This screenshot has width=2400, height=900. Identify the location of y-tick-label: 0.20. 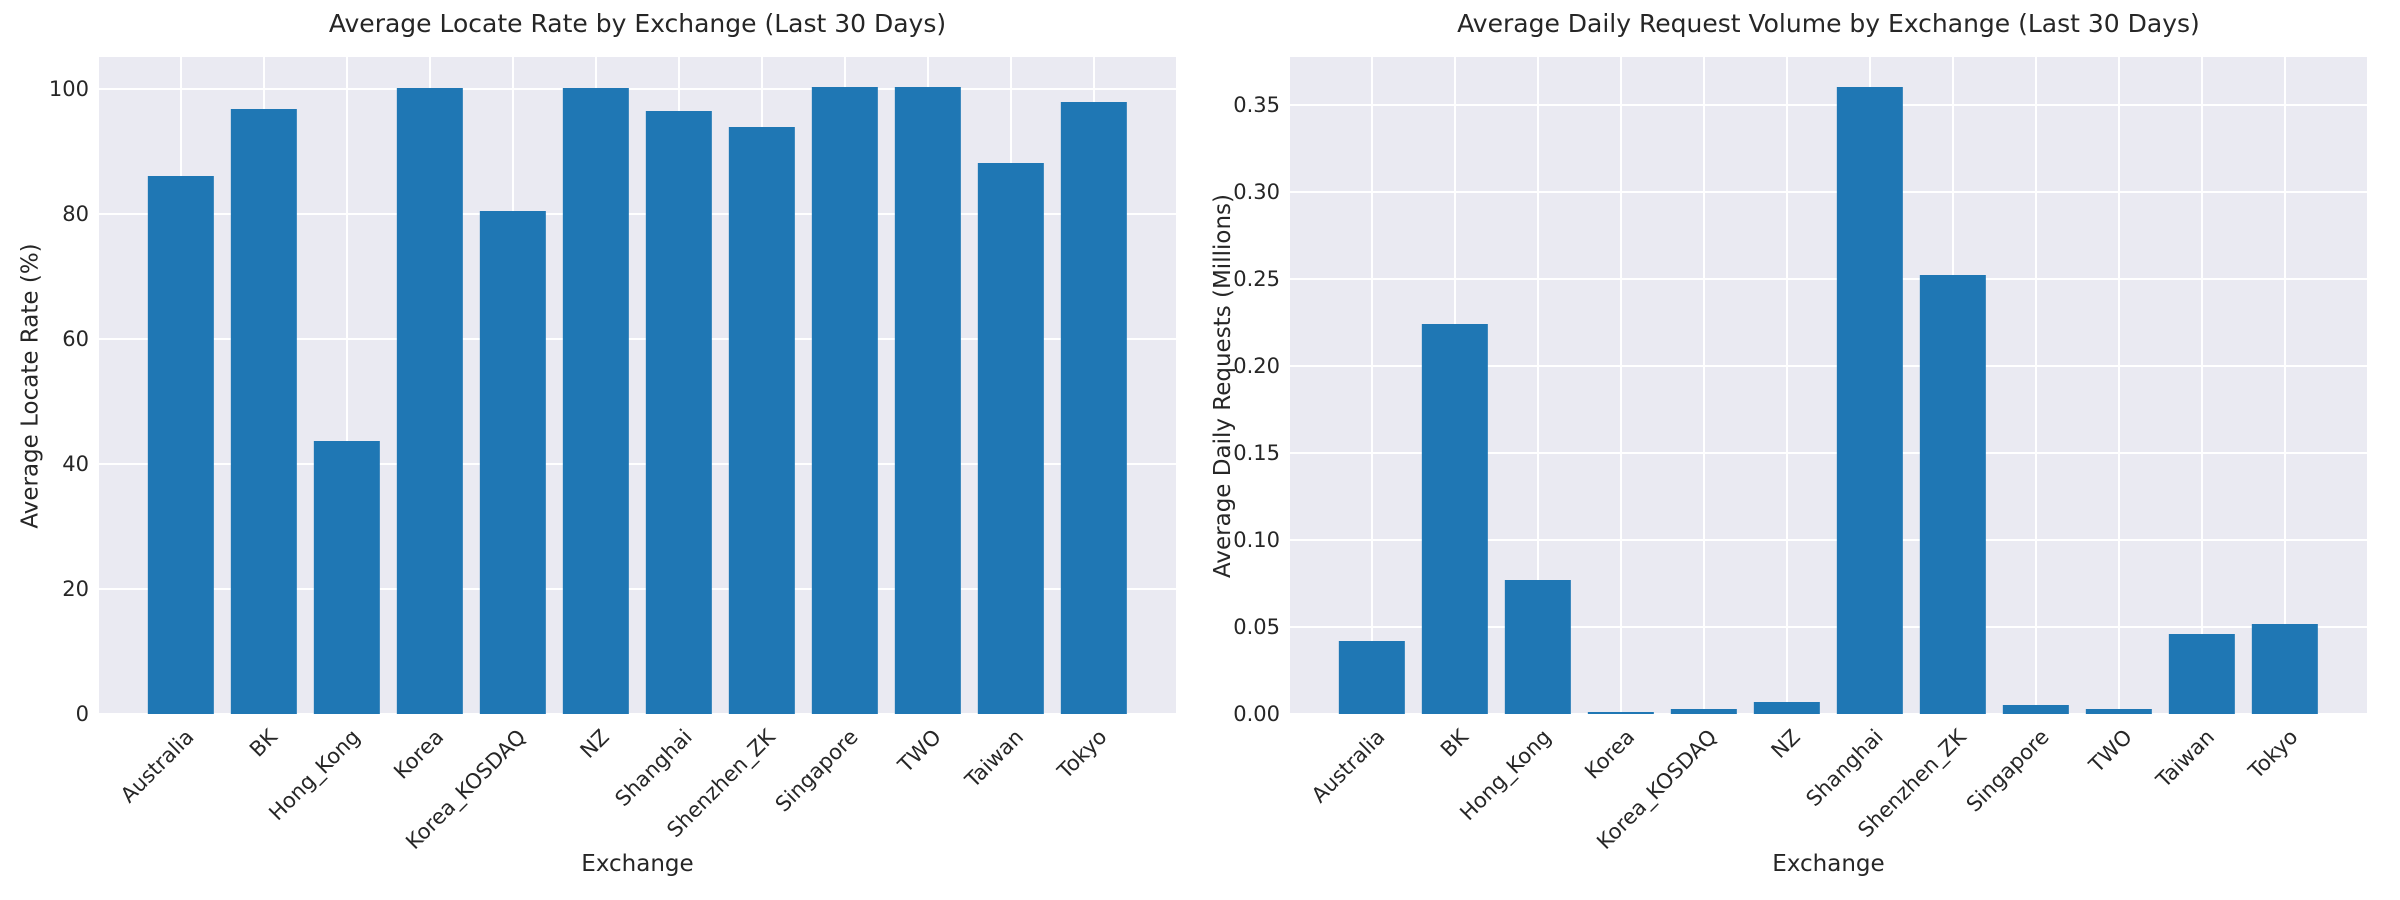
(1256, 365).